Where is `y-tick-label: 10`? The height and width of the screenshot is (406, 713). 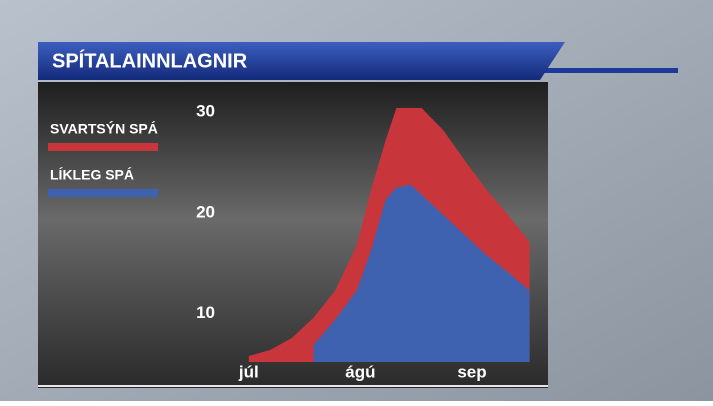 y-tick-label: 10 is located at coordinates (205, 312).